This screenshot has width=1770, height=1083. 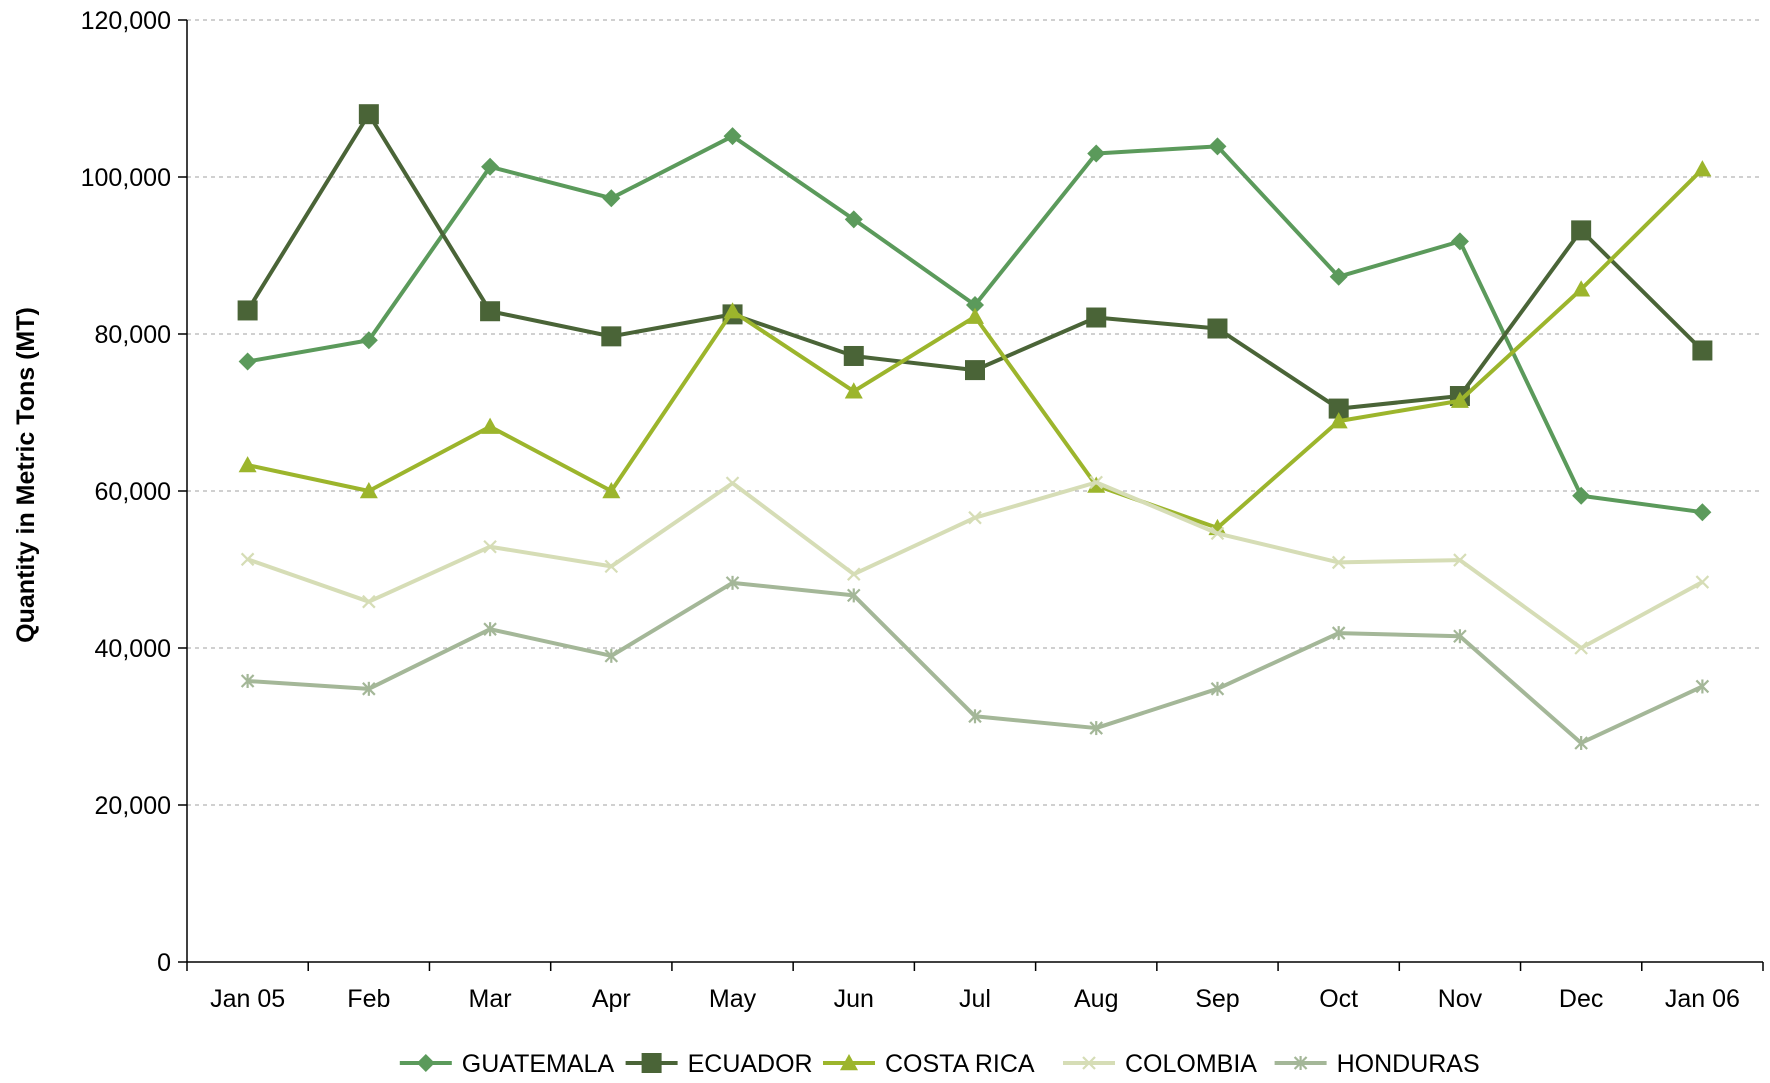 I want to click on x-tick-label: Mar, so click(x=490, y=999).